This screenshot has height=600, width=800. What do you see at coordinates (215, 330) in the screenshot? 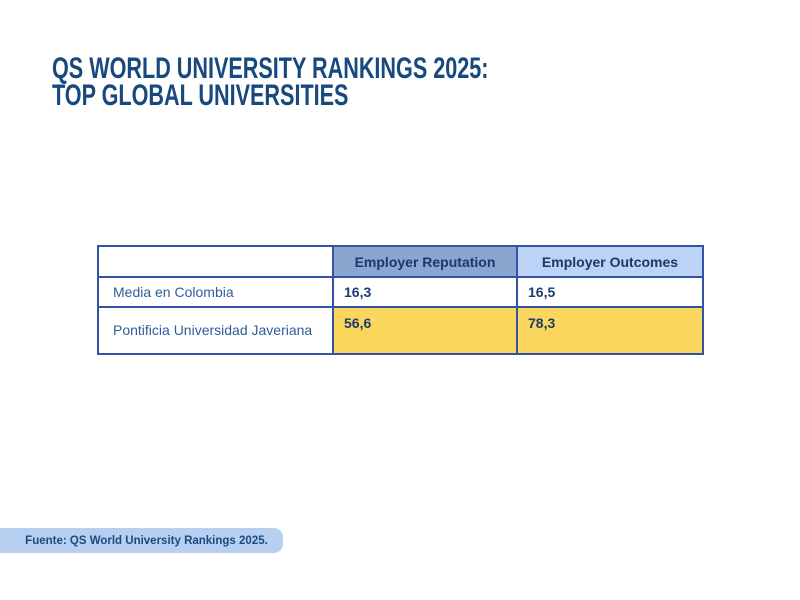
I see `row-label: Pontificia Universidad Javeriana` at bounding box center [215, 330].